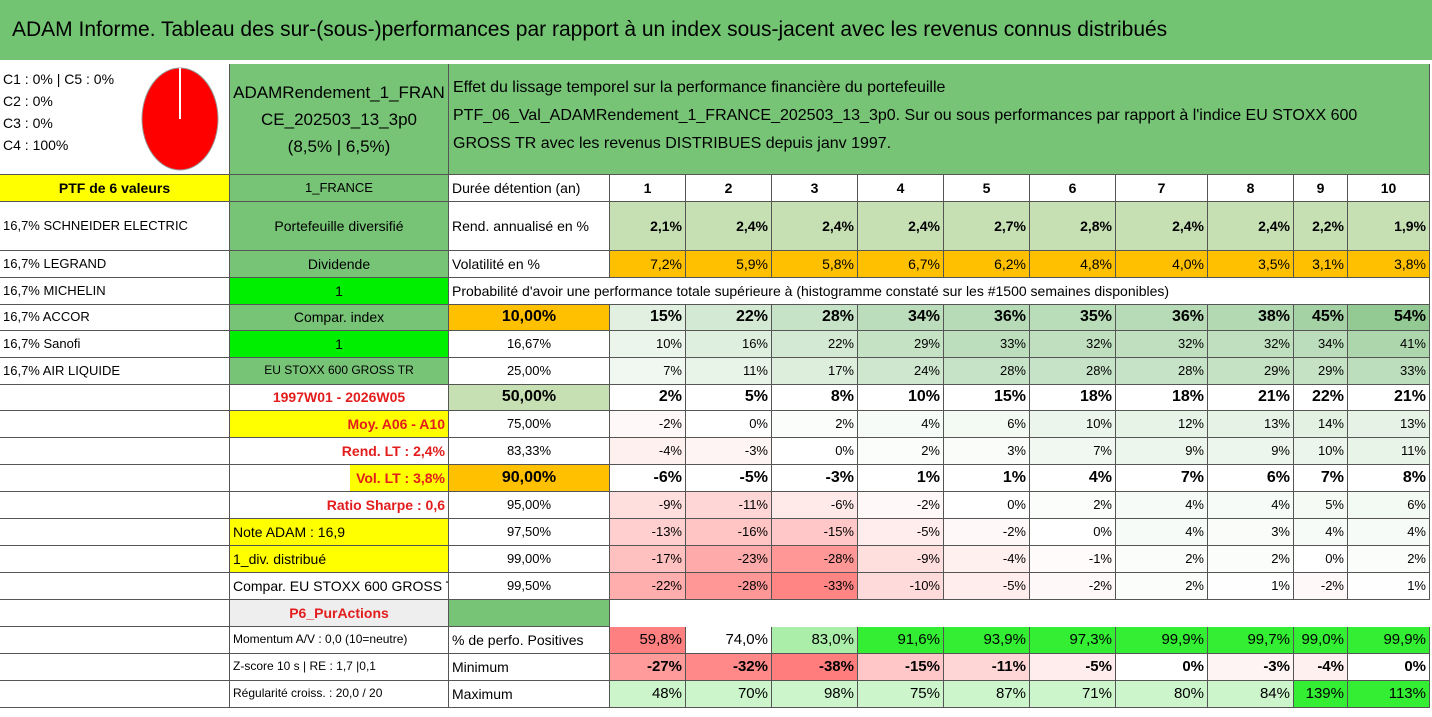  I want to click on quantile-cell: -1%, so click(1073, 559).